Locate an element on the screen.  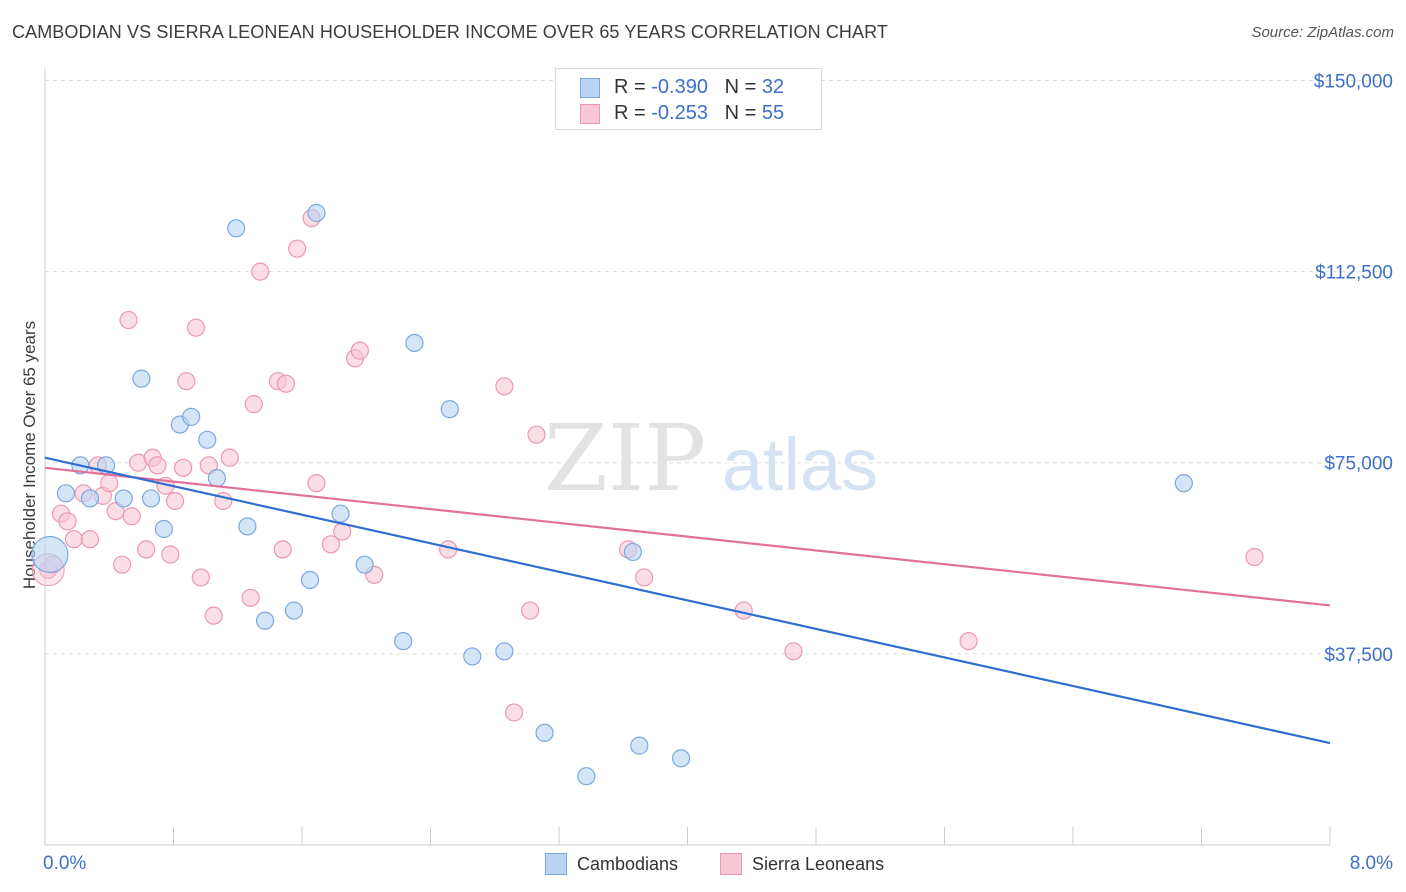
y-tick-label: $75,000 is located at coordinates (1358, 464).